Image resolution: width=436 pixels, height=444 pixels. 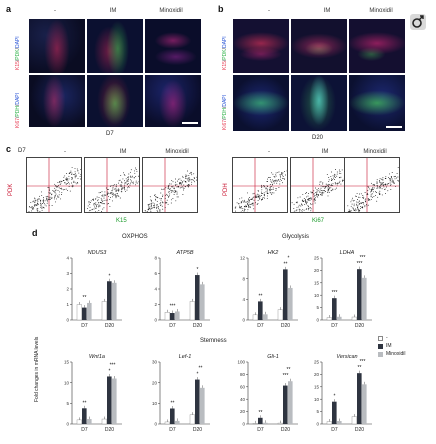 What do you see at coordinates (171, 11) in the screenshot?
I see `panel-a-col-minoxidil: Minoxidil` at bounding box center [171, 11].